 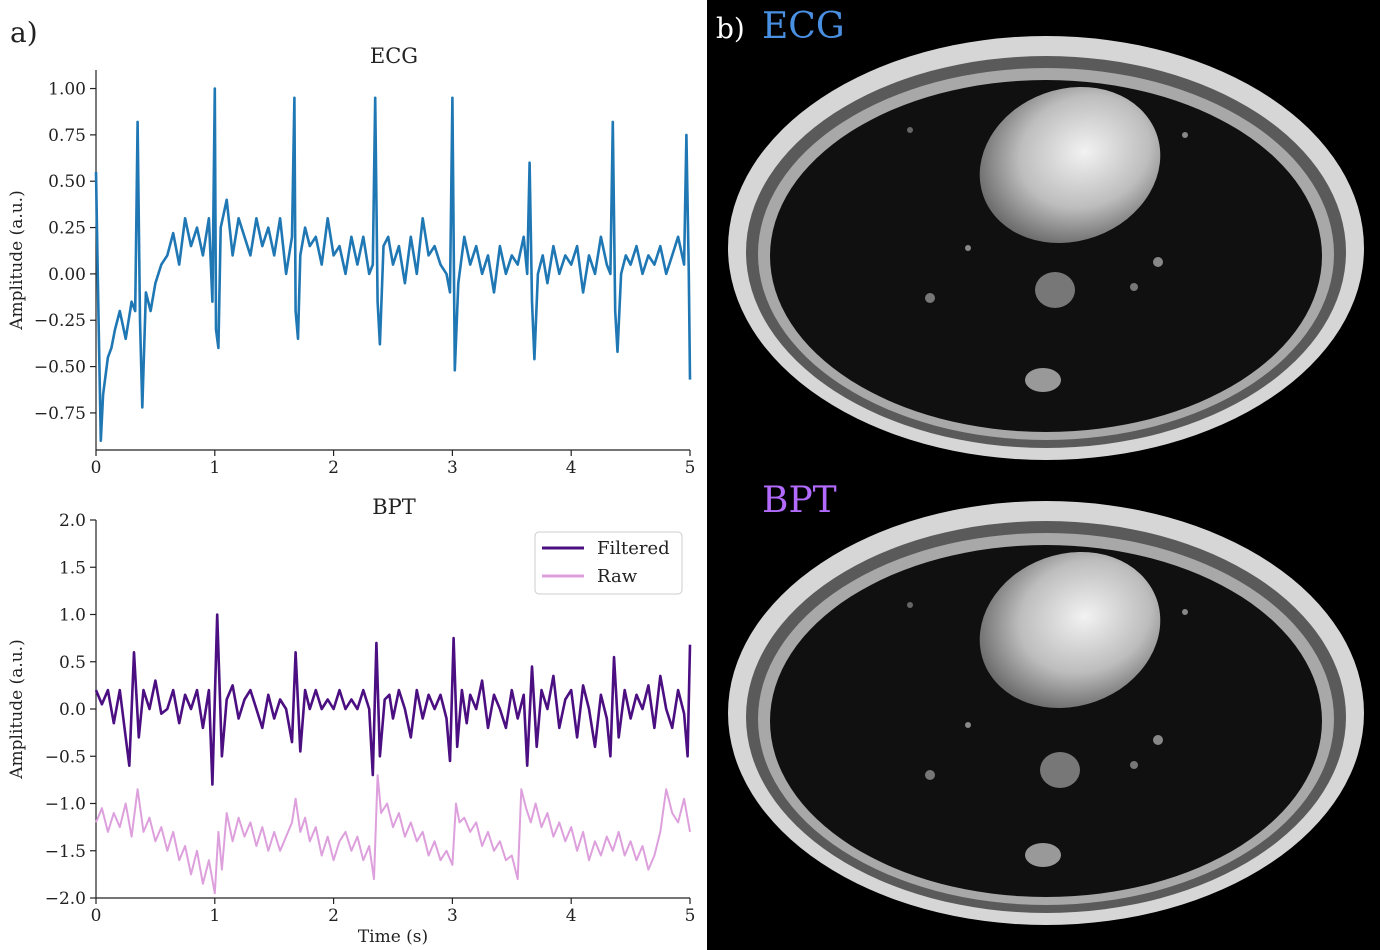 I want to click on mri-ecg-label: ECG, so click(x=803, y=26).